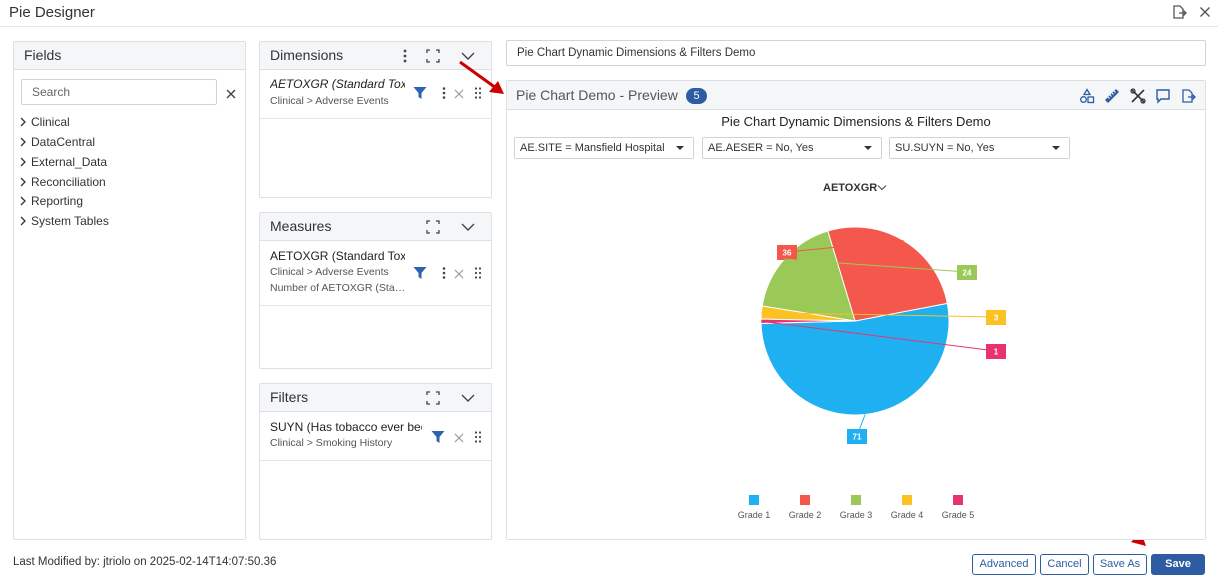 This screenshot has width=1218, height=588. Describe the element at coordinates (375, 227) in the screenshot. I see `measures-panel-header: Measures` at that location.